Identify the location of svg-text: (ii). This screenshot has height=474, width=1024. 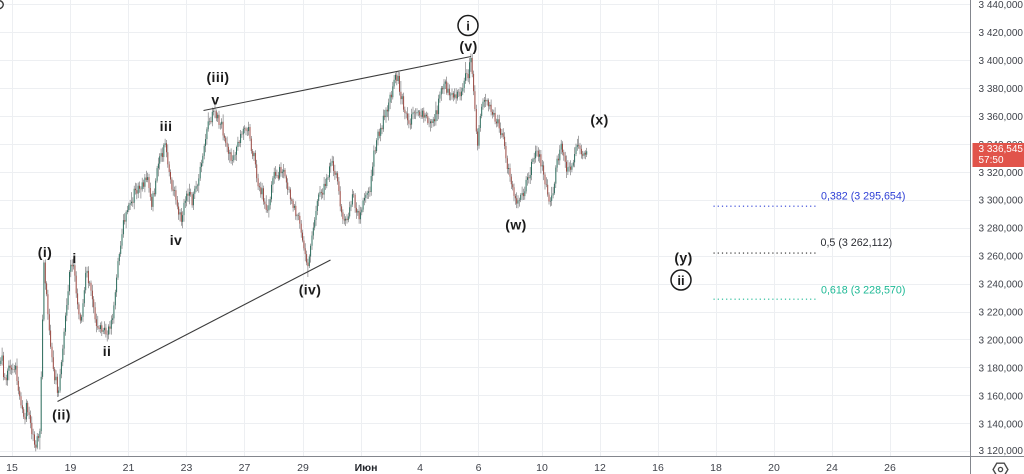
(61, 415).